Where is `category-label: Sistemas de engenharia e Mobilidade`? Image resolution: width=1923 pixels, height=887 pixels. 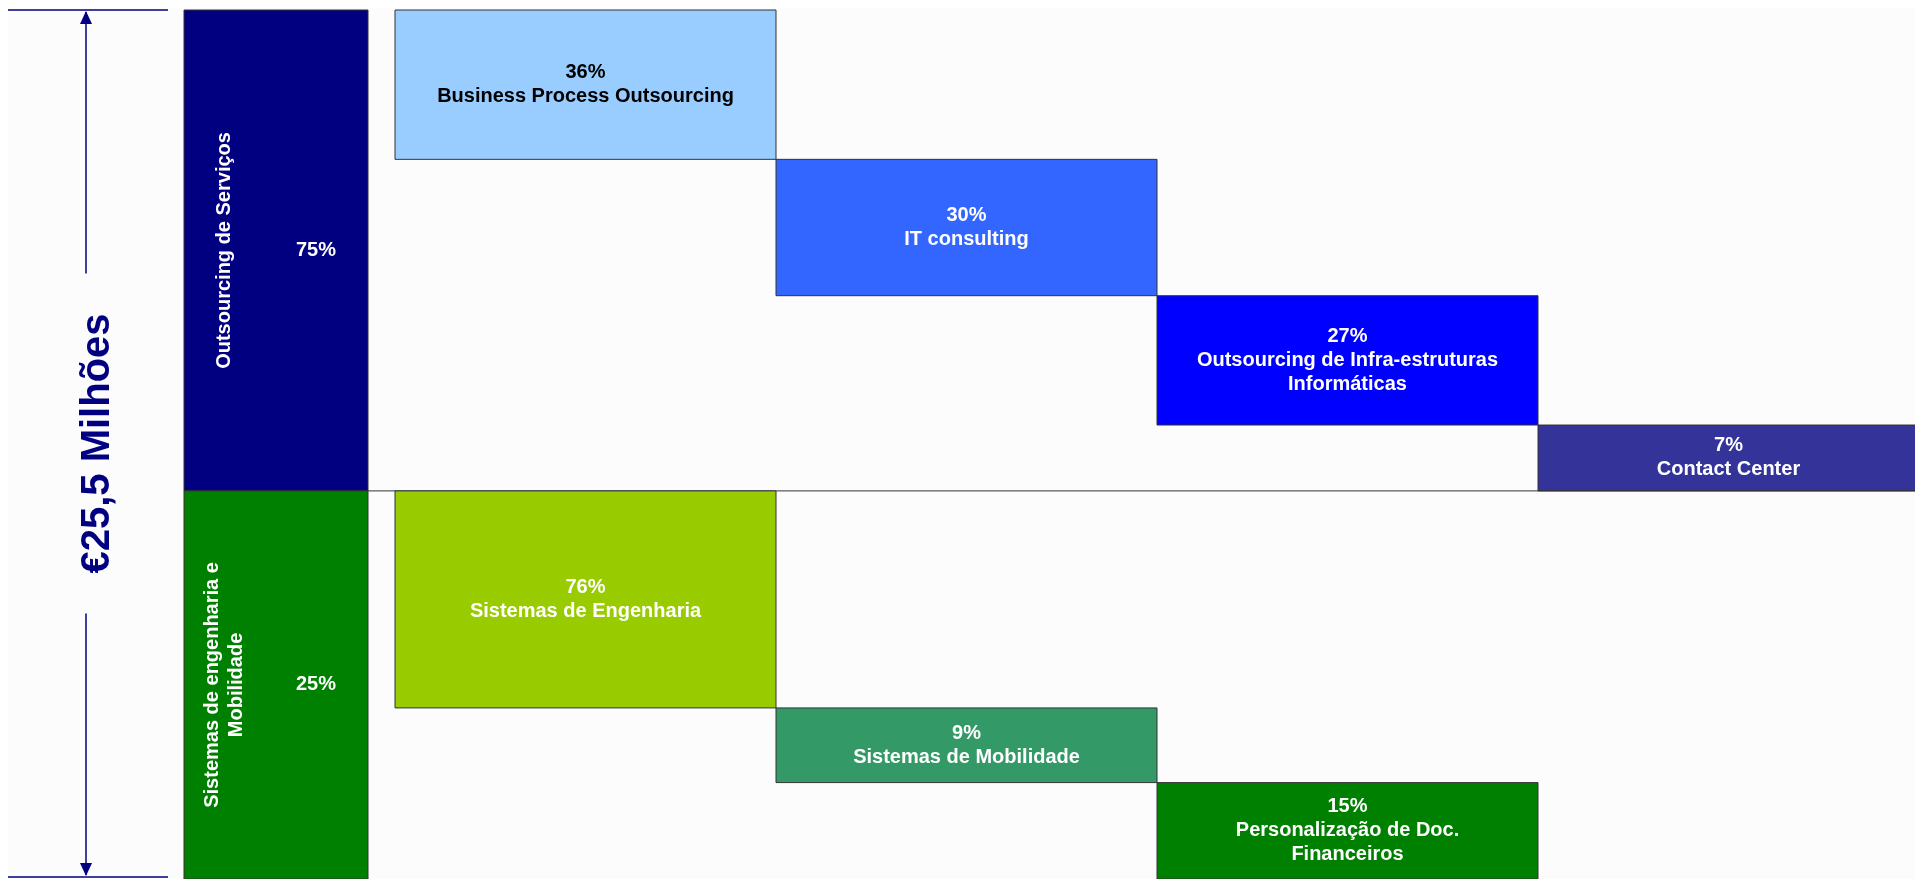
category-label: Sistemas de engenharia e Mobilidade is located at coordinates (222, 685).